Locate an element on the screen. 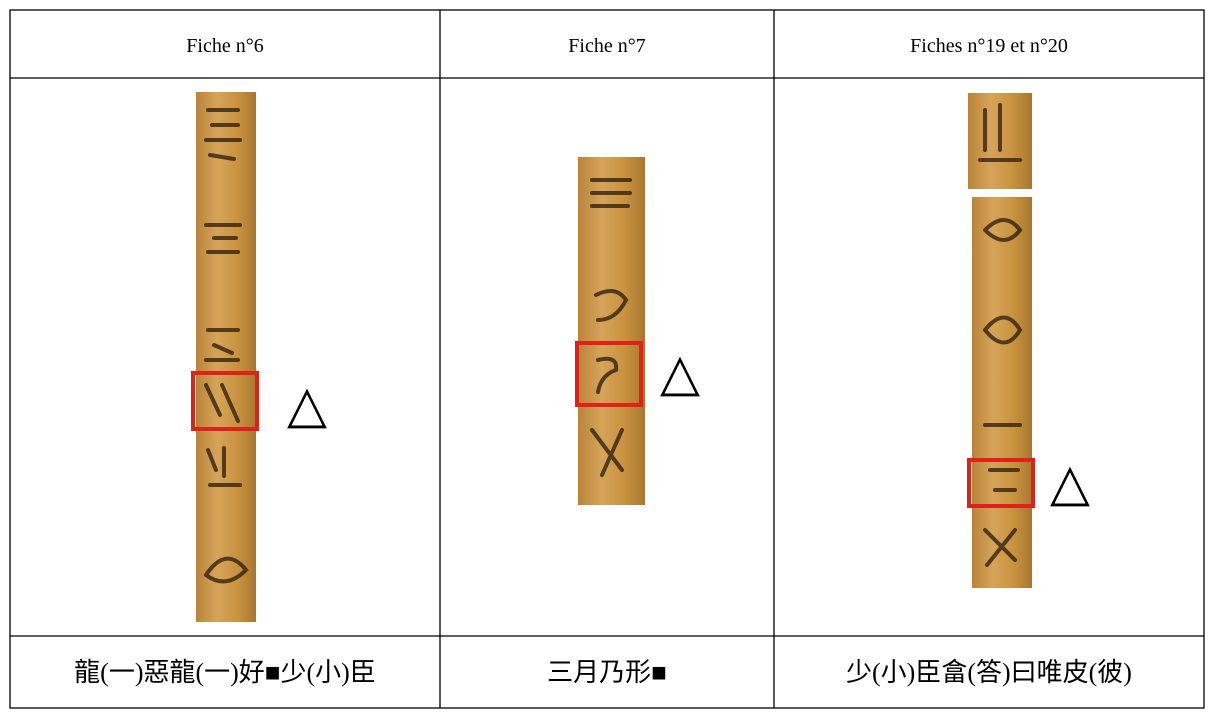 The image size is (1214, 718). footer-cell: 三月乃形■ is located at coordinates (607, 672).